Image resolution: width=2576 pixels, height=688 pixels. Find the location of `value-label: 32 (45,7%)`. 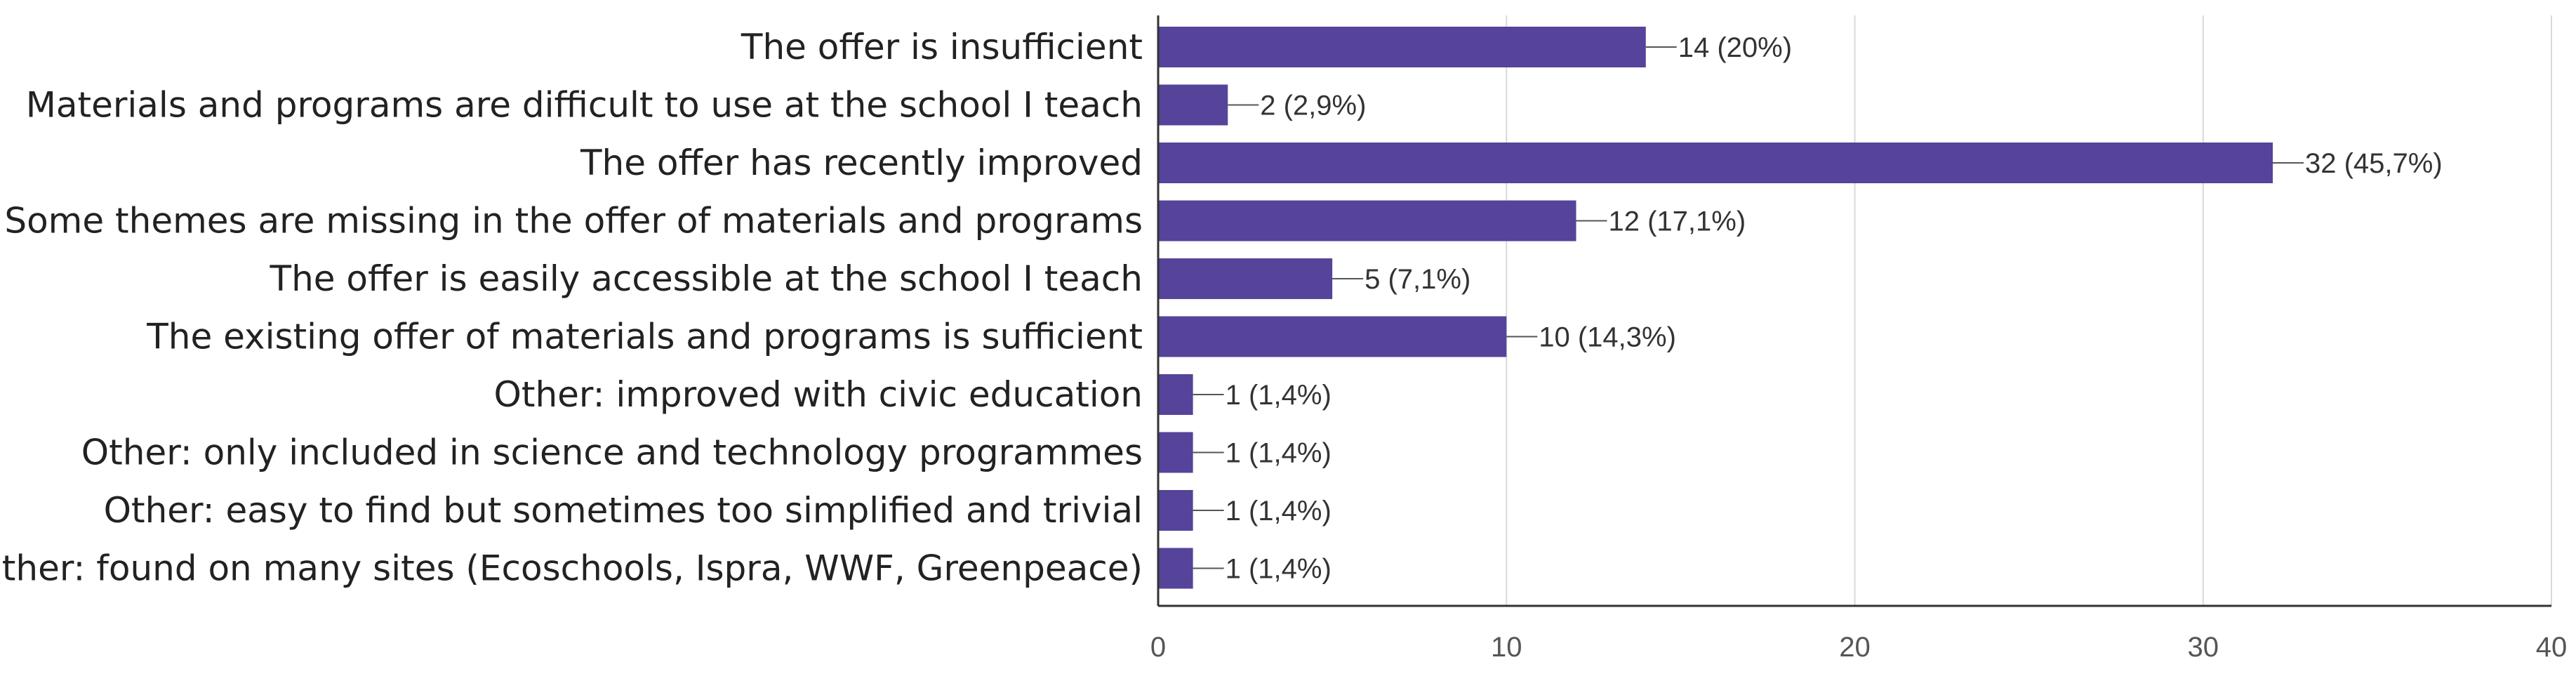

value-label: 32 (45,7%) is located at coordinates (2374, 163).